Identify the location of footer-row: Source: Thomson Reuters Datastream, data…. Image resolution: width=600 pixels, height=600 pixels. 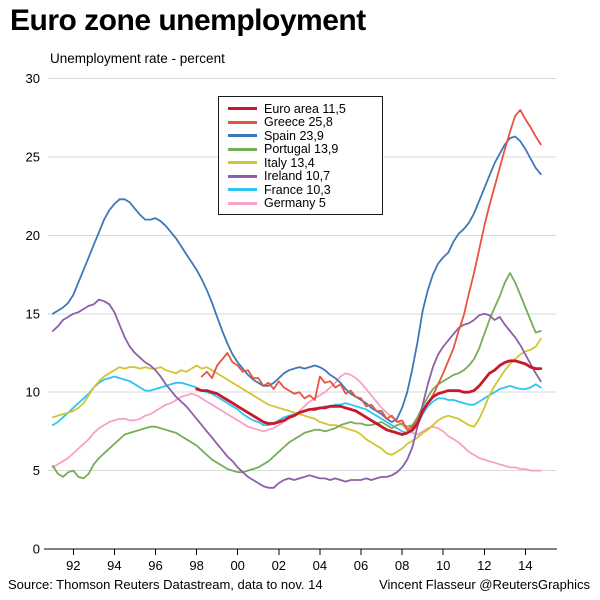
(299, 584).